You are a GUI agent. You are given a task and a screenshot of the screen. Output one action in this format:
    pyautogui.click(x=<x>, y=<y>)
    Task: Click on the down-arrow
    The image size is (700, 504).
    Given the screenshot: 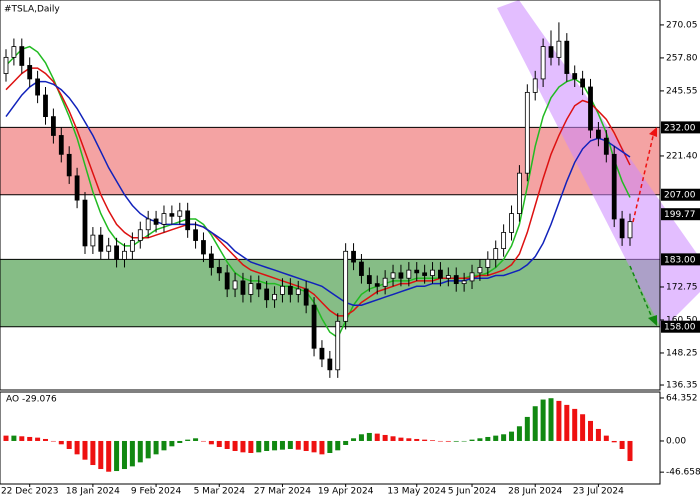 What is the action you would take?
    pyautogui.click(x=641, y=293)
    